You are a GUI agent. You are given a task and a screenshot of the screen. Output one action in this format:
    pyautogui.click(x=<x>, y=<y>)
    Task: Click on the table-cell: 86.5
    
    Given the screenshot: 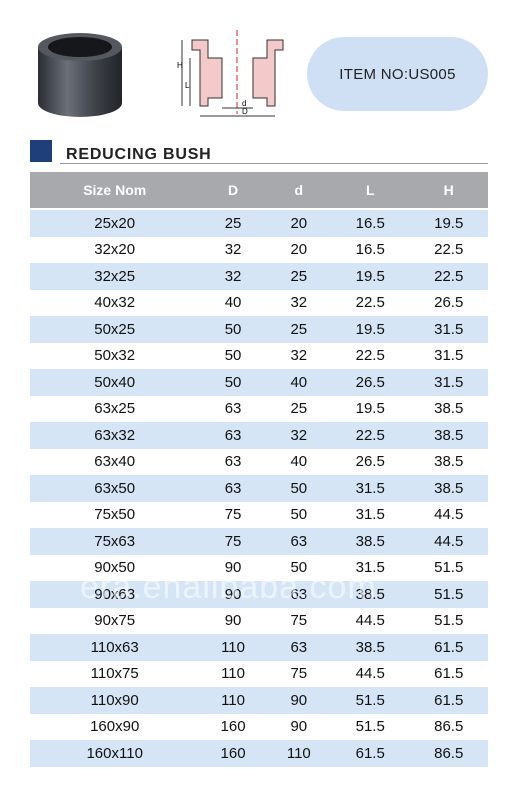 What is the action you would take?
    pyautogui.click(x=448, y=753)
    